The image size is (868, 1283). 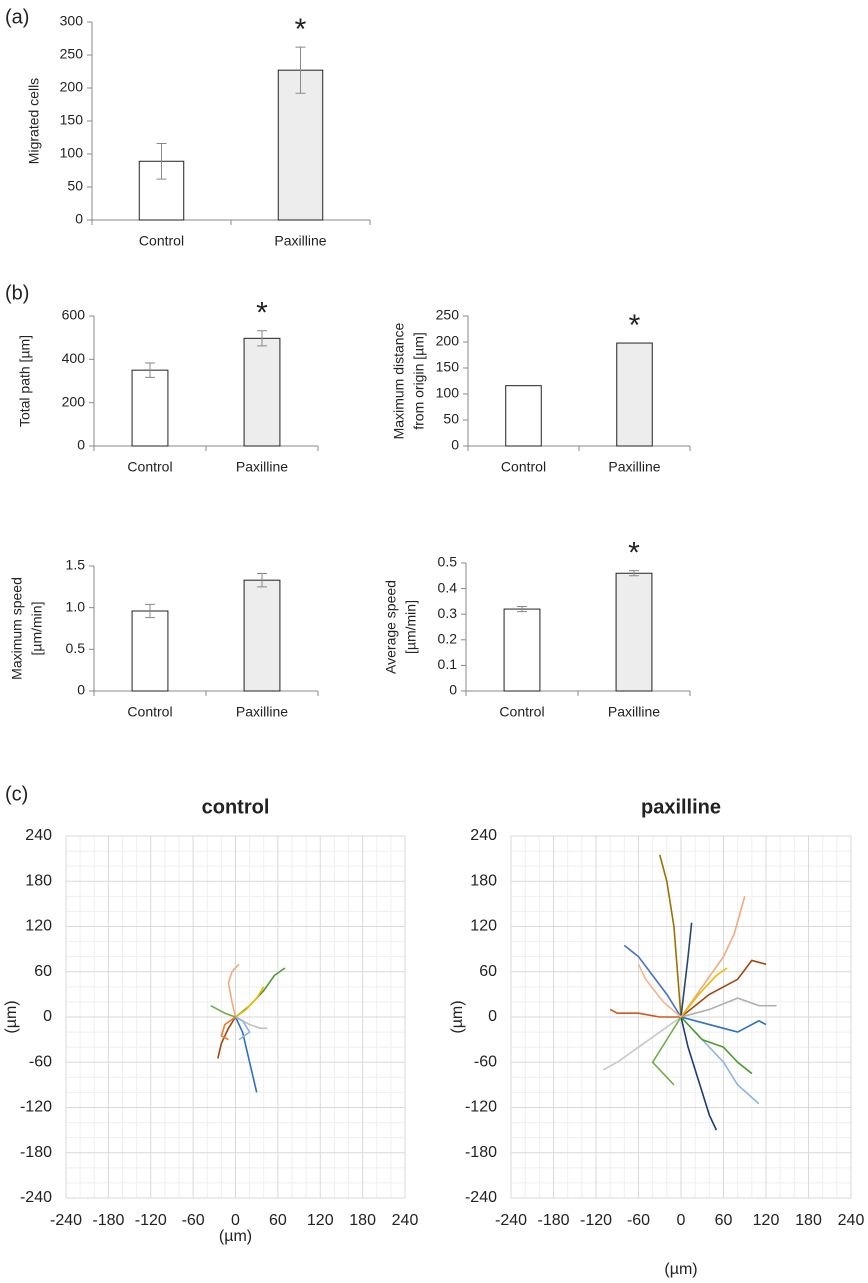 I want to click on x-tick-label: -120, so click(x=151, y=1220).